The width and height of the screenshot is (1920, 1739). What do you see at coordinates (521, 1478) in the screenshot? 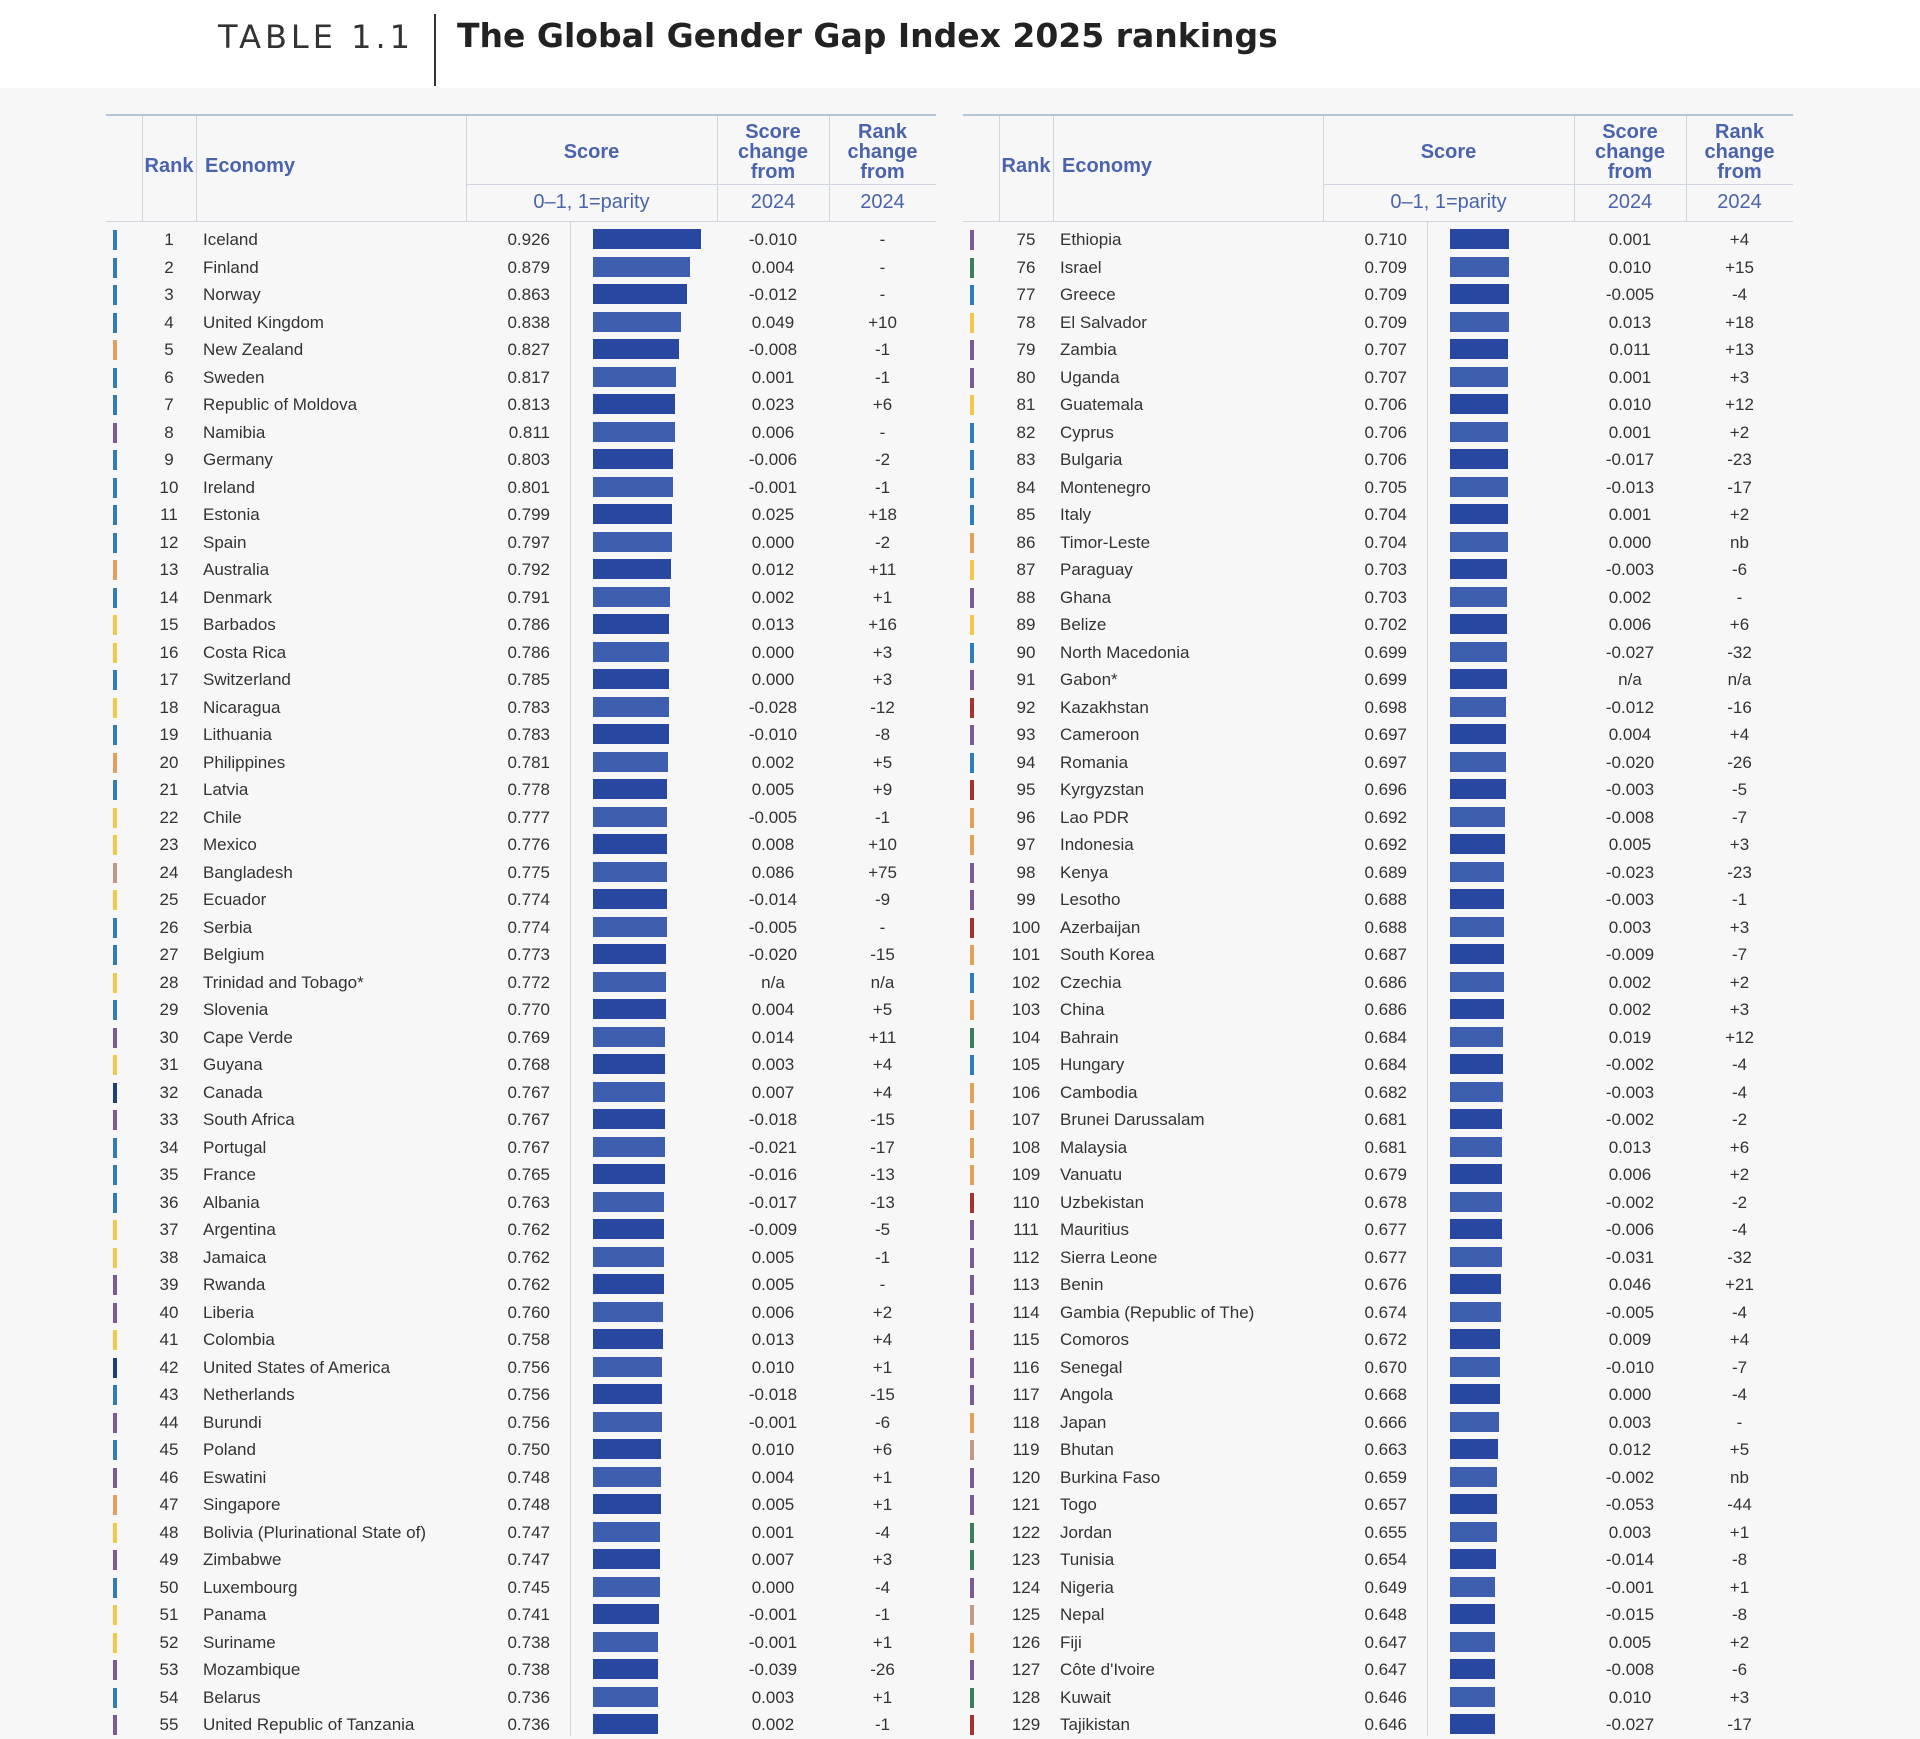
I see `table-row: 46 Eswatini 0.748 0.004 +1` at bounding box center [521, 1478].